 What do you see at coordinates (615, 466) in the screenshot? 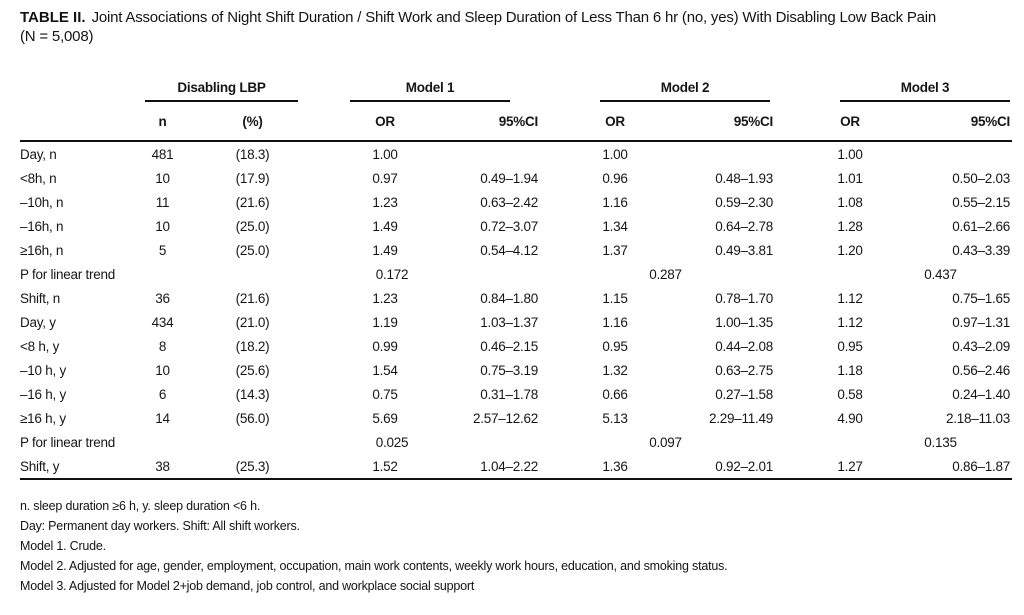
I see `cell-or-model2: 1.36` at bounding box center [615, 466].